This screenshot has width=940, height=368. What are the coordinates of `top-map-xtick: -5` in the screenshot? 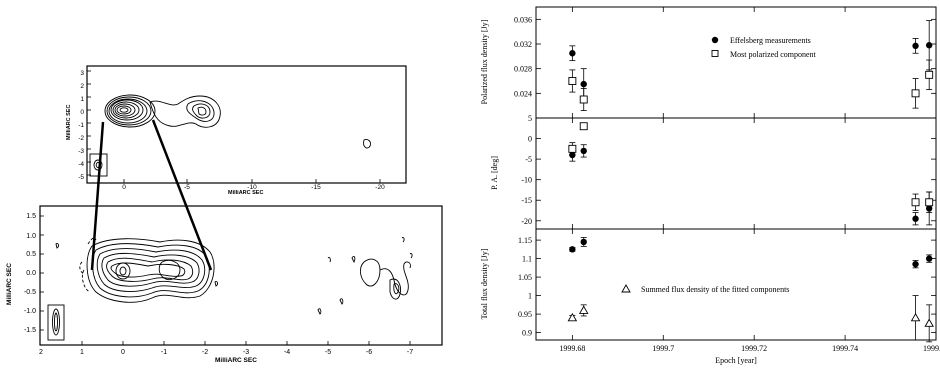 It's located at (187, 187).